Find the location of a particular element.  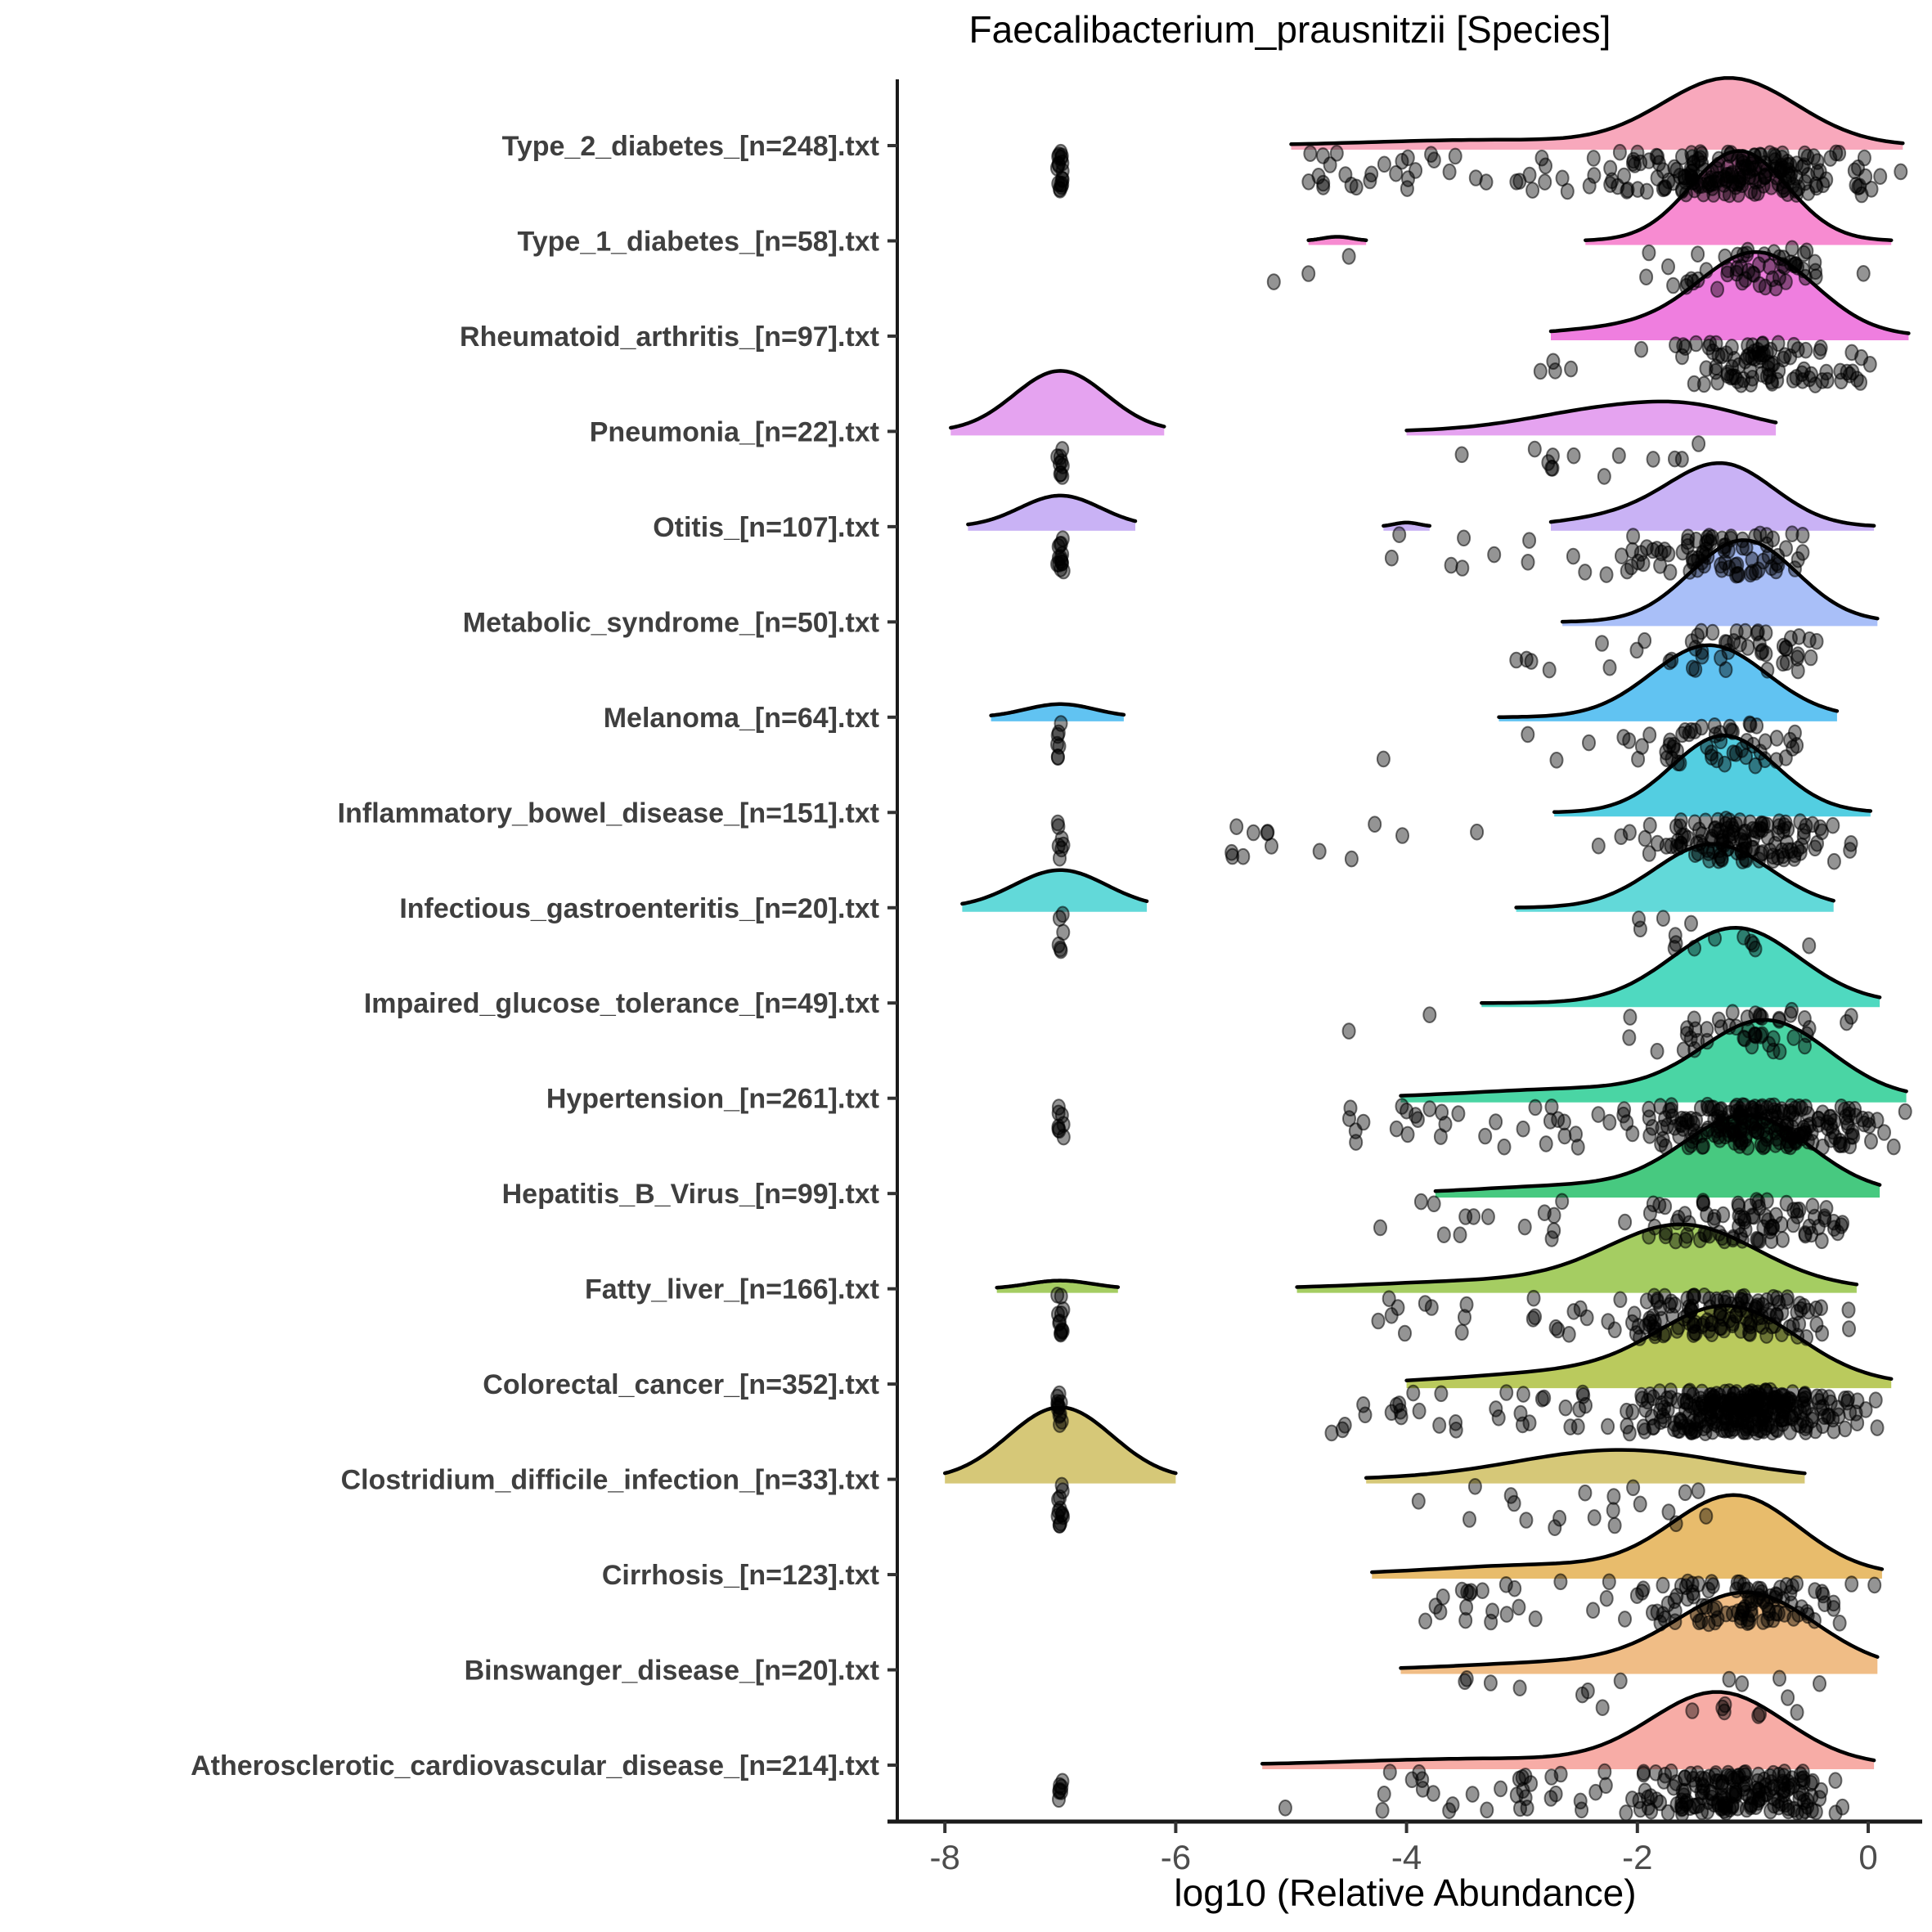

y-axis-label: Hepatitis_B_Virus_[n=99].txt is located at coordinates (691, 1195).